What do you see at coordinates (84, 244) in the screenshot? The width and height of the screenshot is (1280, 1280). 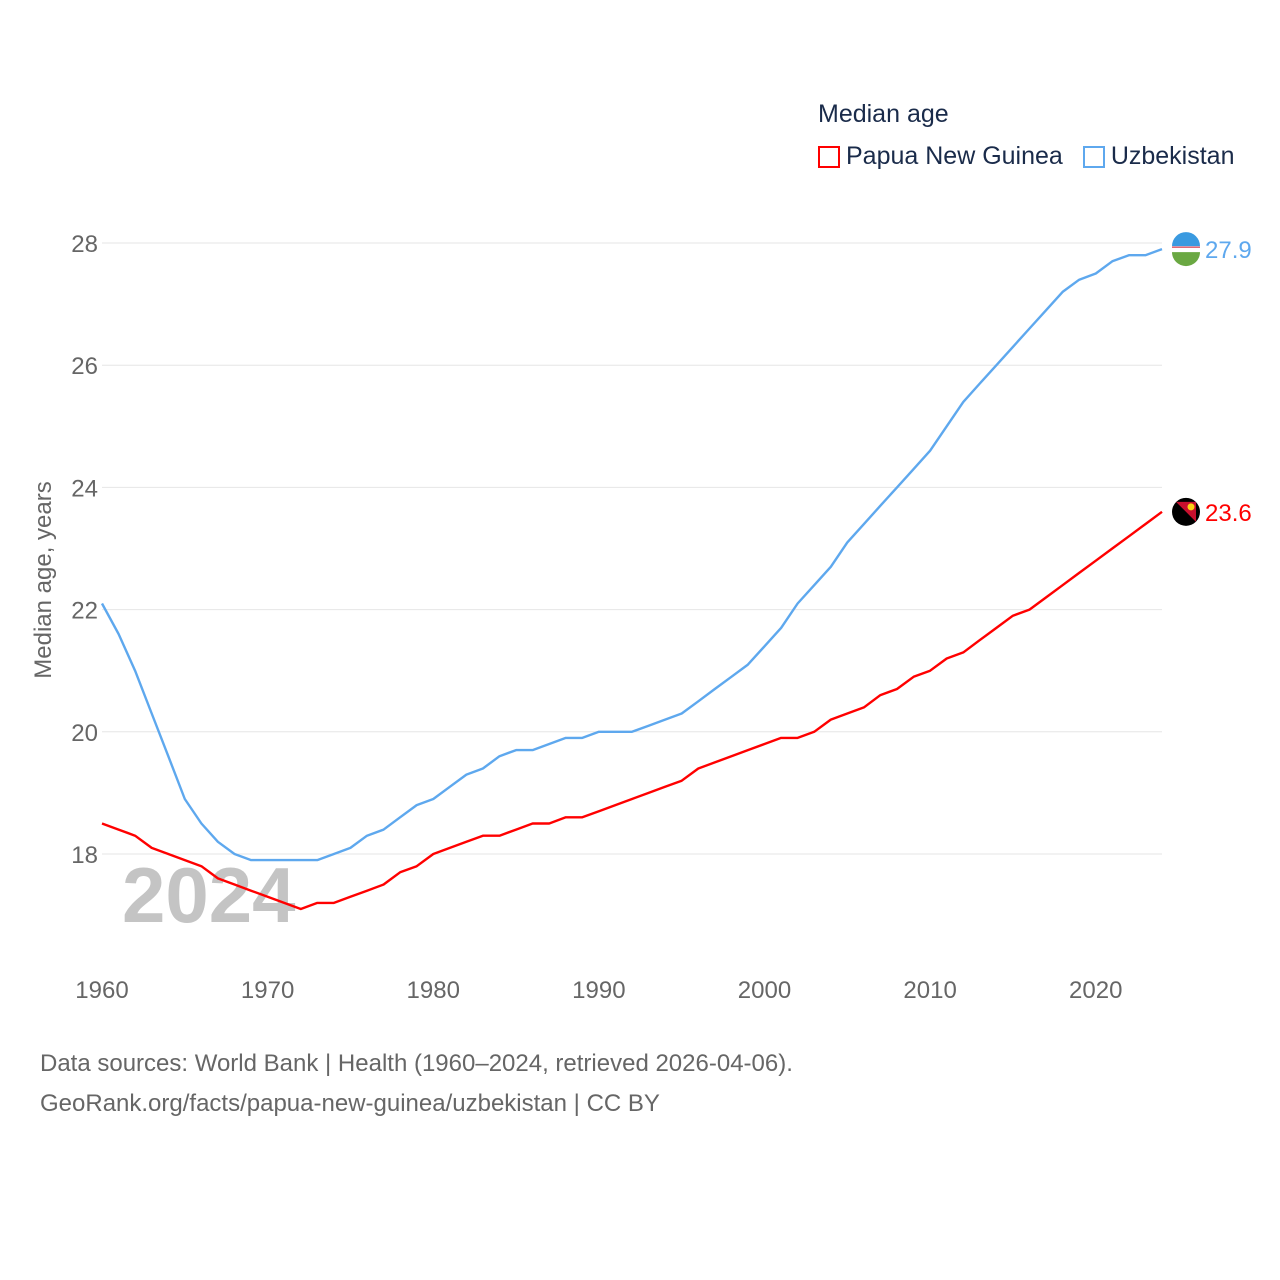 I see `y-tick-label: 28` at bounding box center [84, 244].